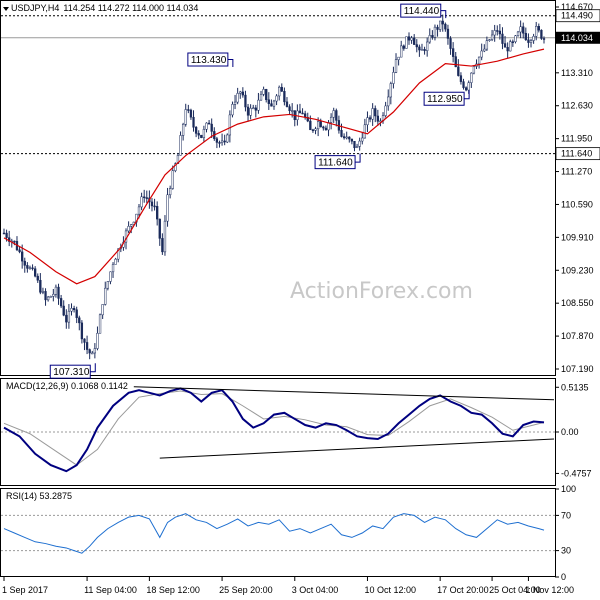 This screenshot has height=600, width=600. Describe the element at coordinates (577, 7) in the screenshot. I see `price-tick-label: 114.670` at that location.